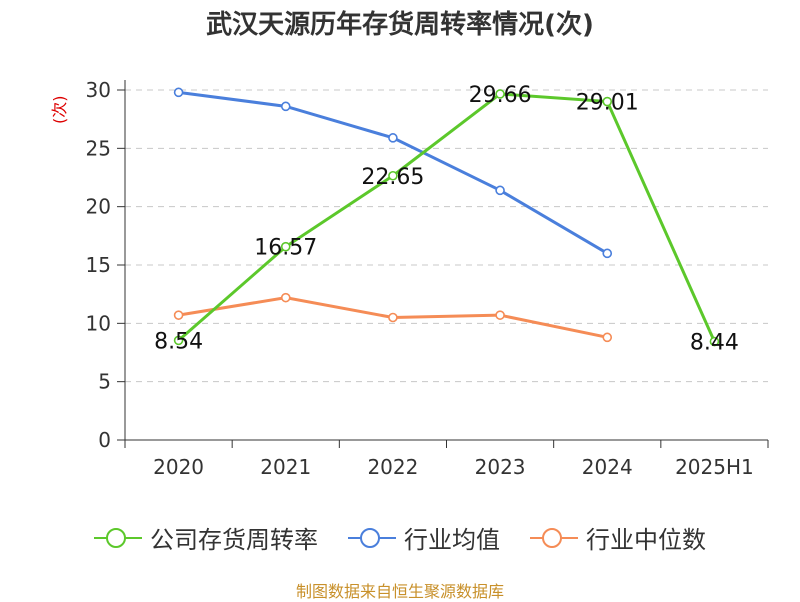  I want to click on data-source-note: 制图数据来自恒生聚源数据库, so click(399, 591).